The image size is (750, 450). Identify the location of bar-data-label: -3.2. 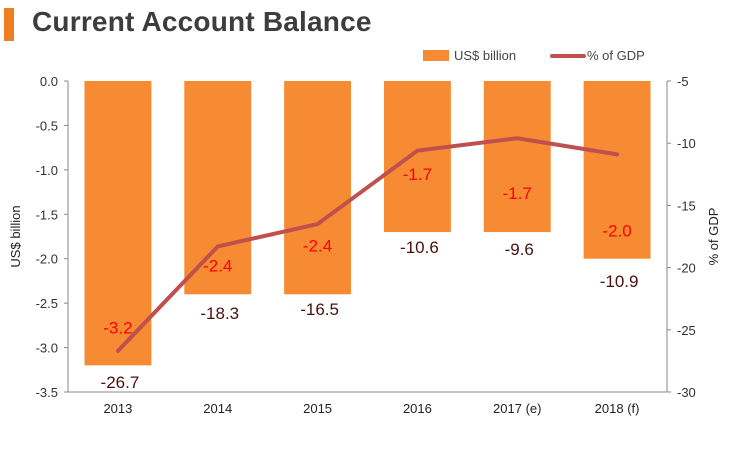
(117, 327).